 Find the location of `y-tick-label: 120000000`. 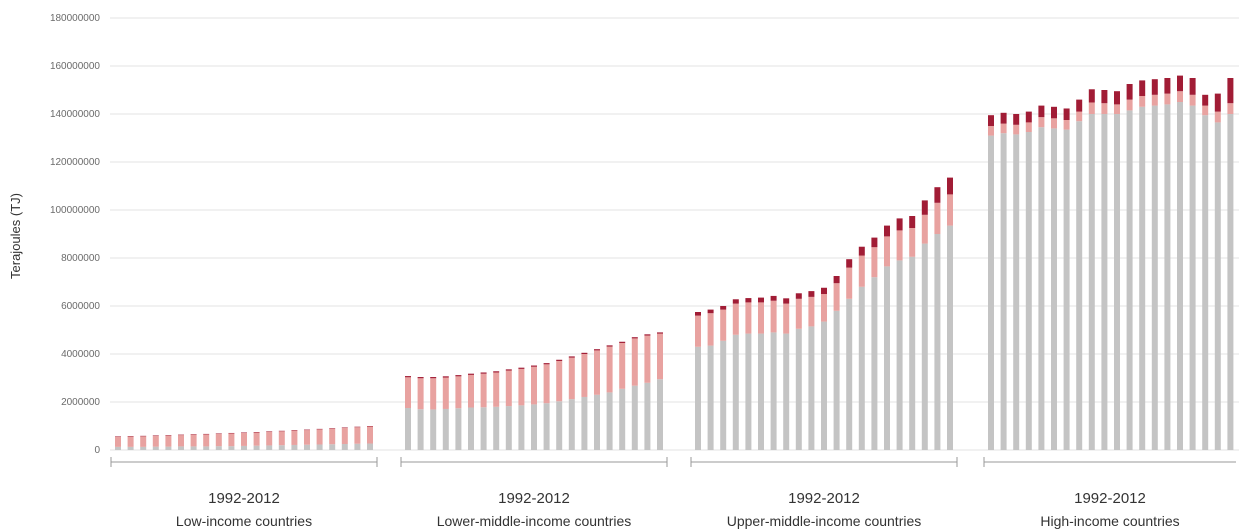

y-tick-label: 120000000 is located at coordinates (75, 162).